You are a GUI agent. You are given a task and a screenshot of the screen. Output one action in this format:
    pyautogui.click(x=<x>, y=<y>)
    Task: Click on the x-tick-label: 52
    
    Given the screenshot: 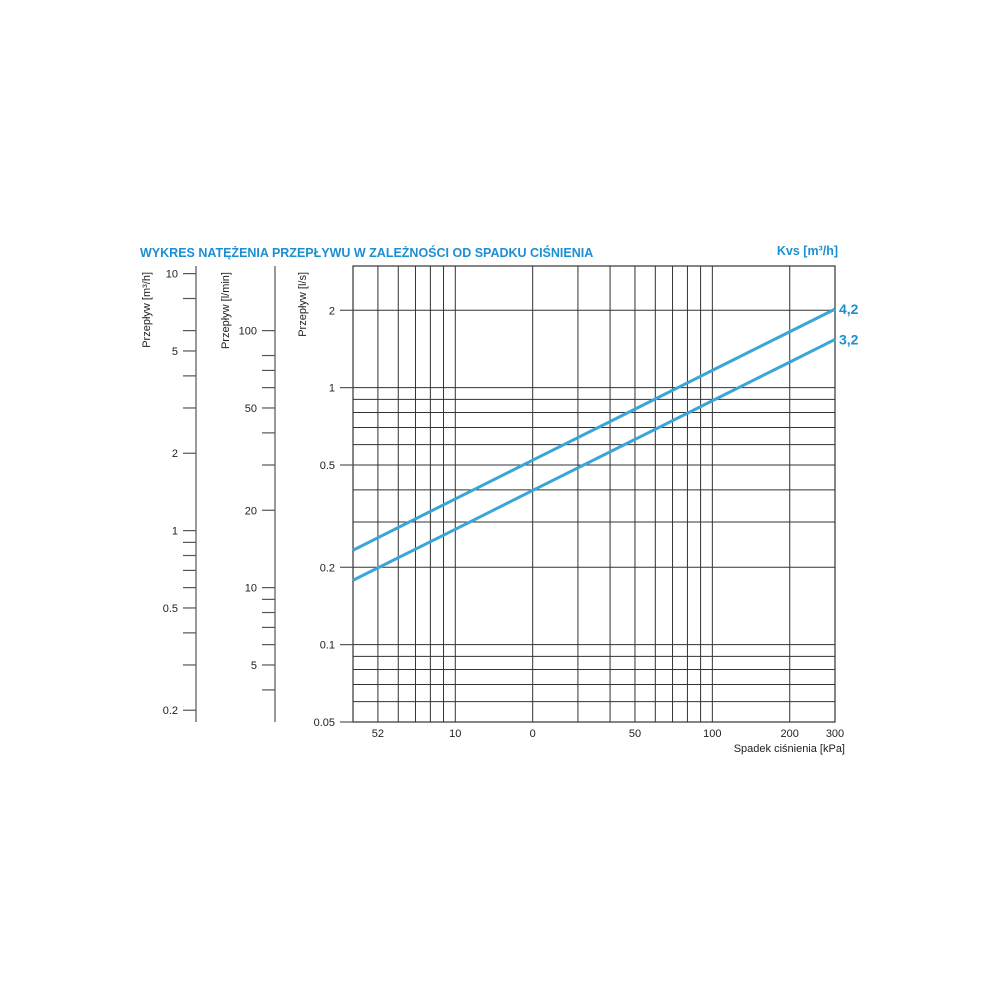 What is the action you would take?
    pyautogui.click(x=378, y=734)
    